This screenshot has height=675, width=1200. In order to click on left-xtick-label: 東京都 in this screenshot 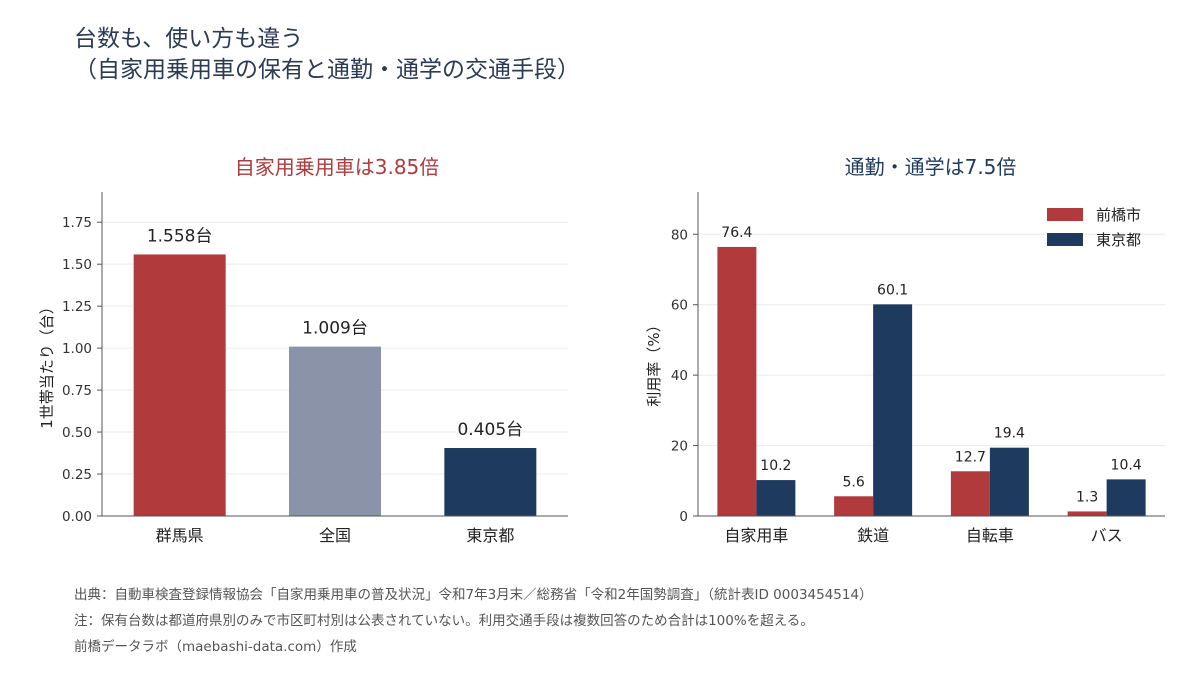, I will do `click(490, 535)`.